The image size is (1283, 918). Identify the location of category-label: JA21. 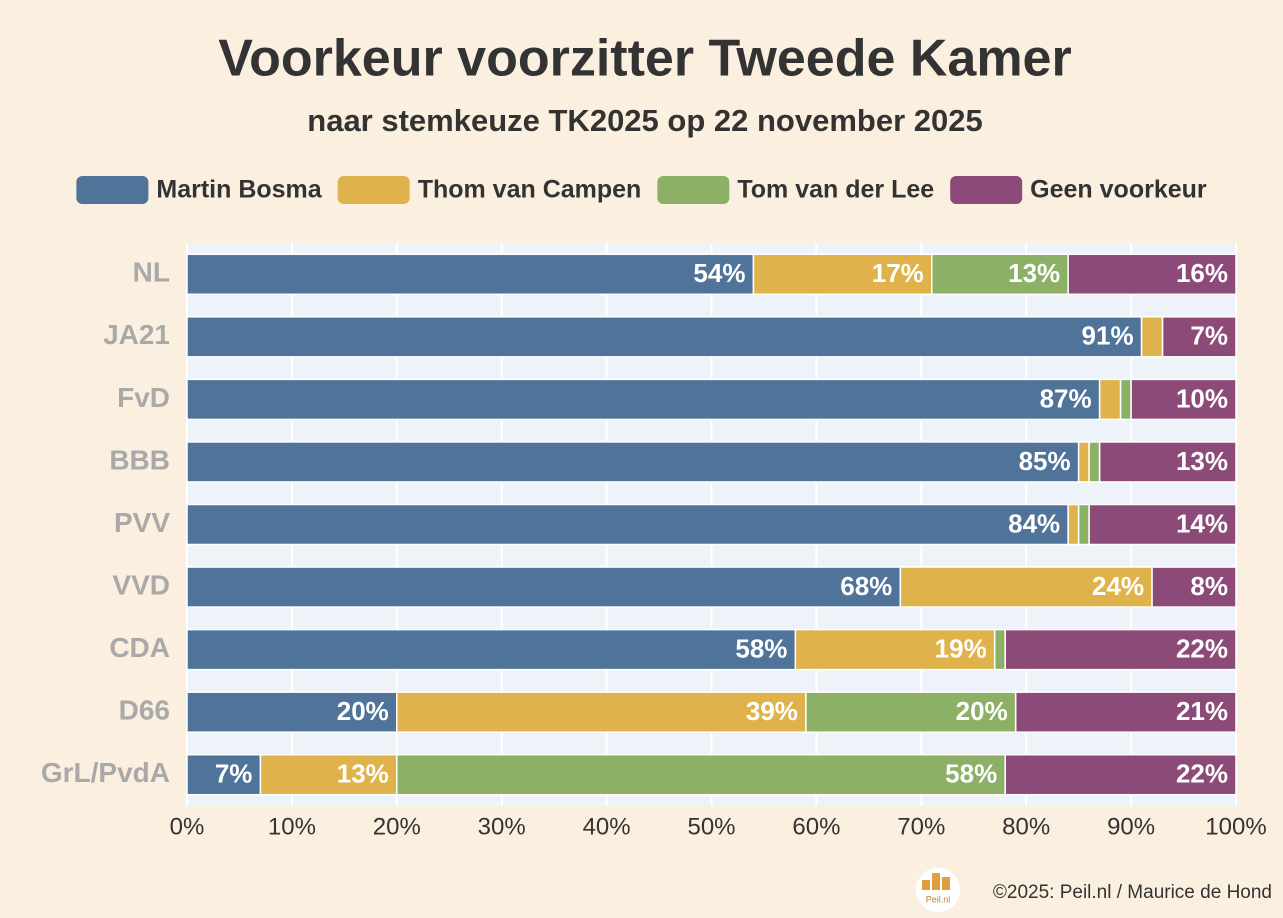
(136, 334).